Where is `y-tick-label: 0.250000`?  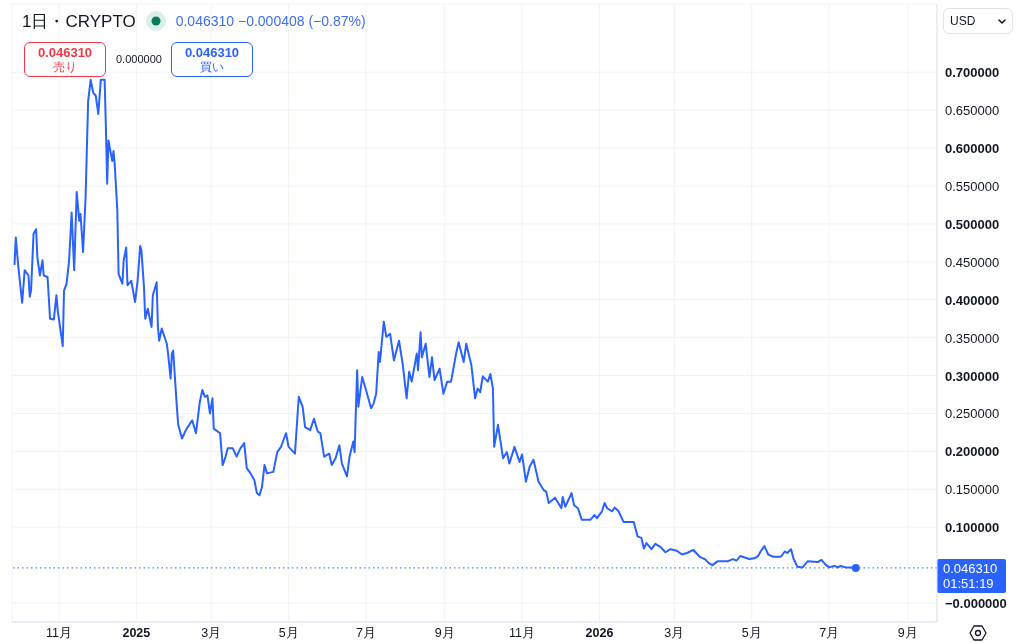 y-tick-label: 0.250000 is located at coordinates (972, 413).